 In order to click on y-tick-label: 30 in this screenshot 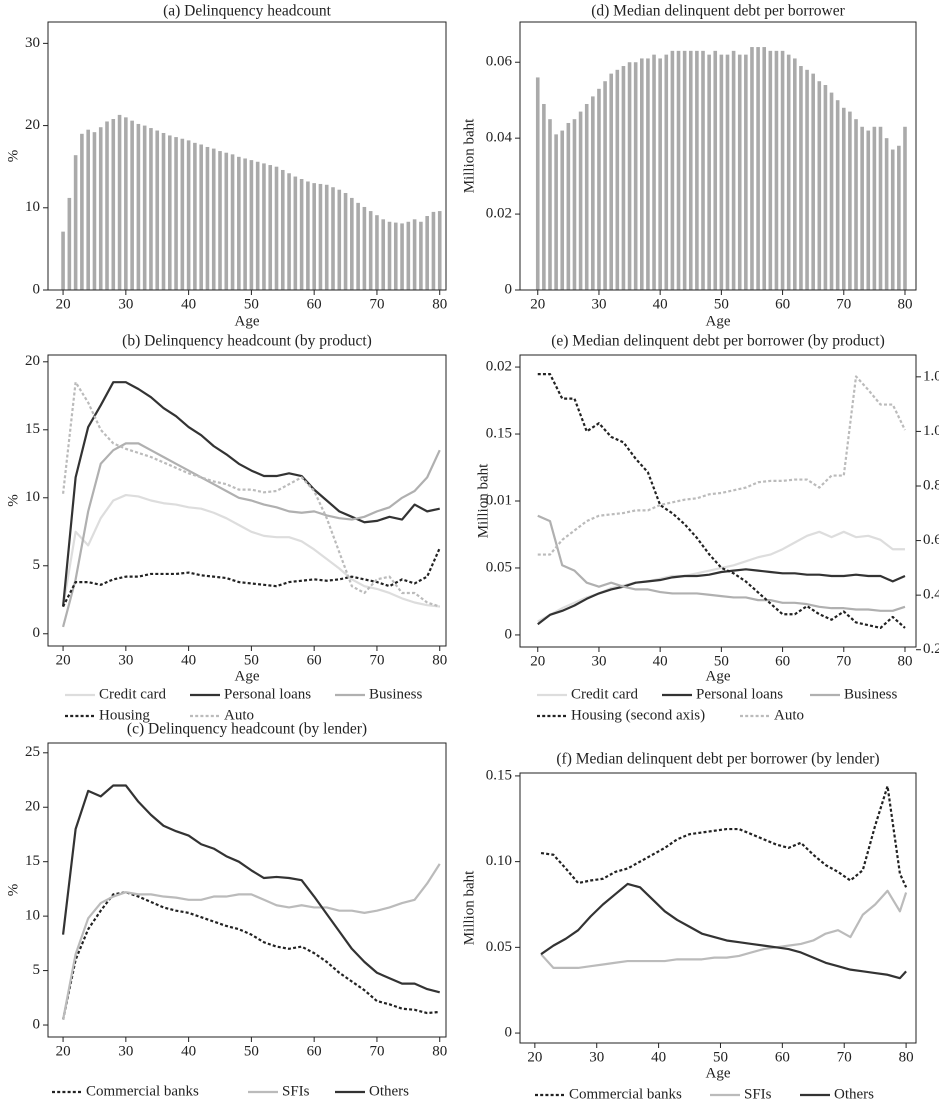, I will do `click(32, 43)`.